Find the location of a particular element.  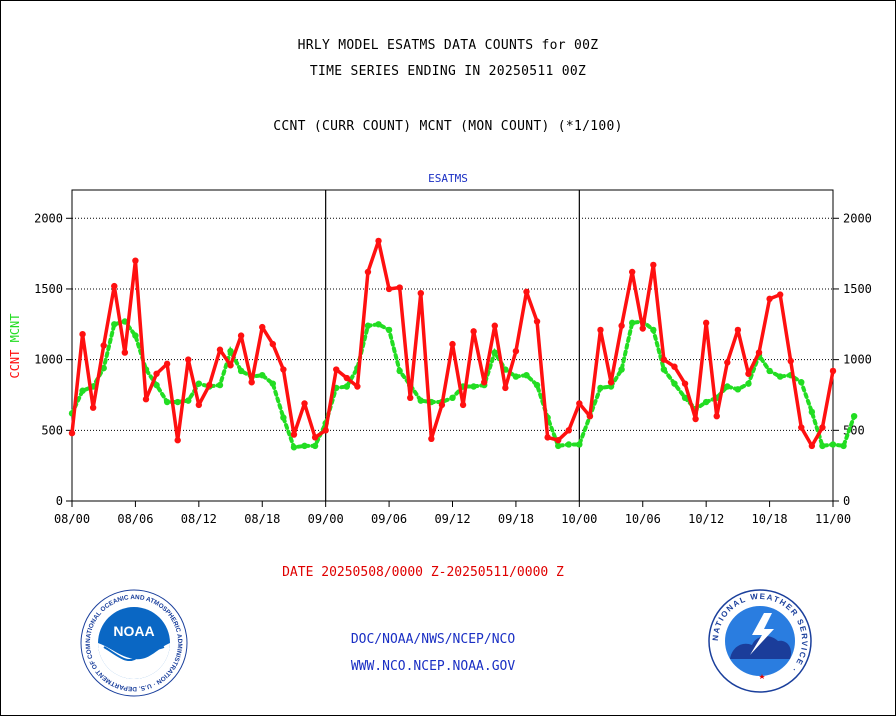

noaa-logo-text: NOAA is located at coordinates (133, 631).